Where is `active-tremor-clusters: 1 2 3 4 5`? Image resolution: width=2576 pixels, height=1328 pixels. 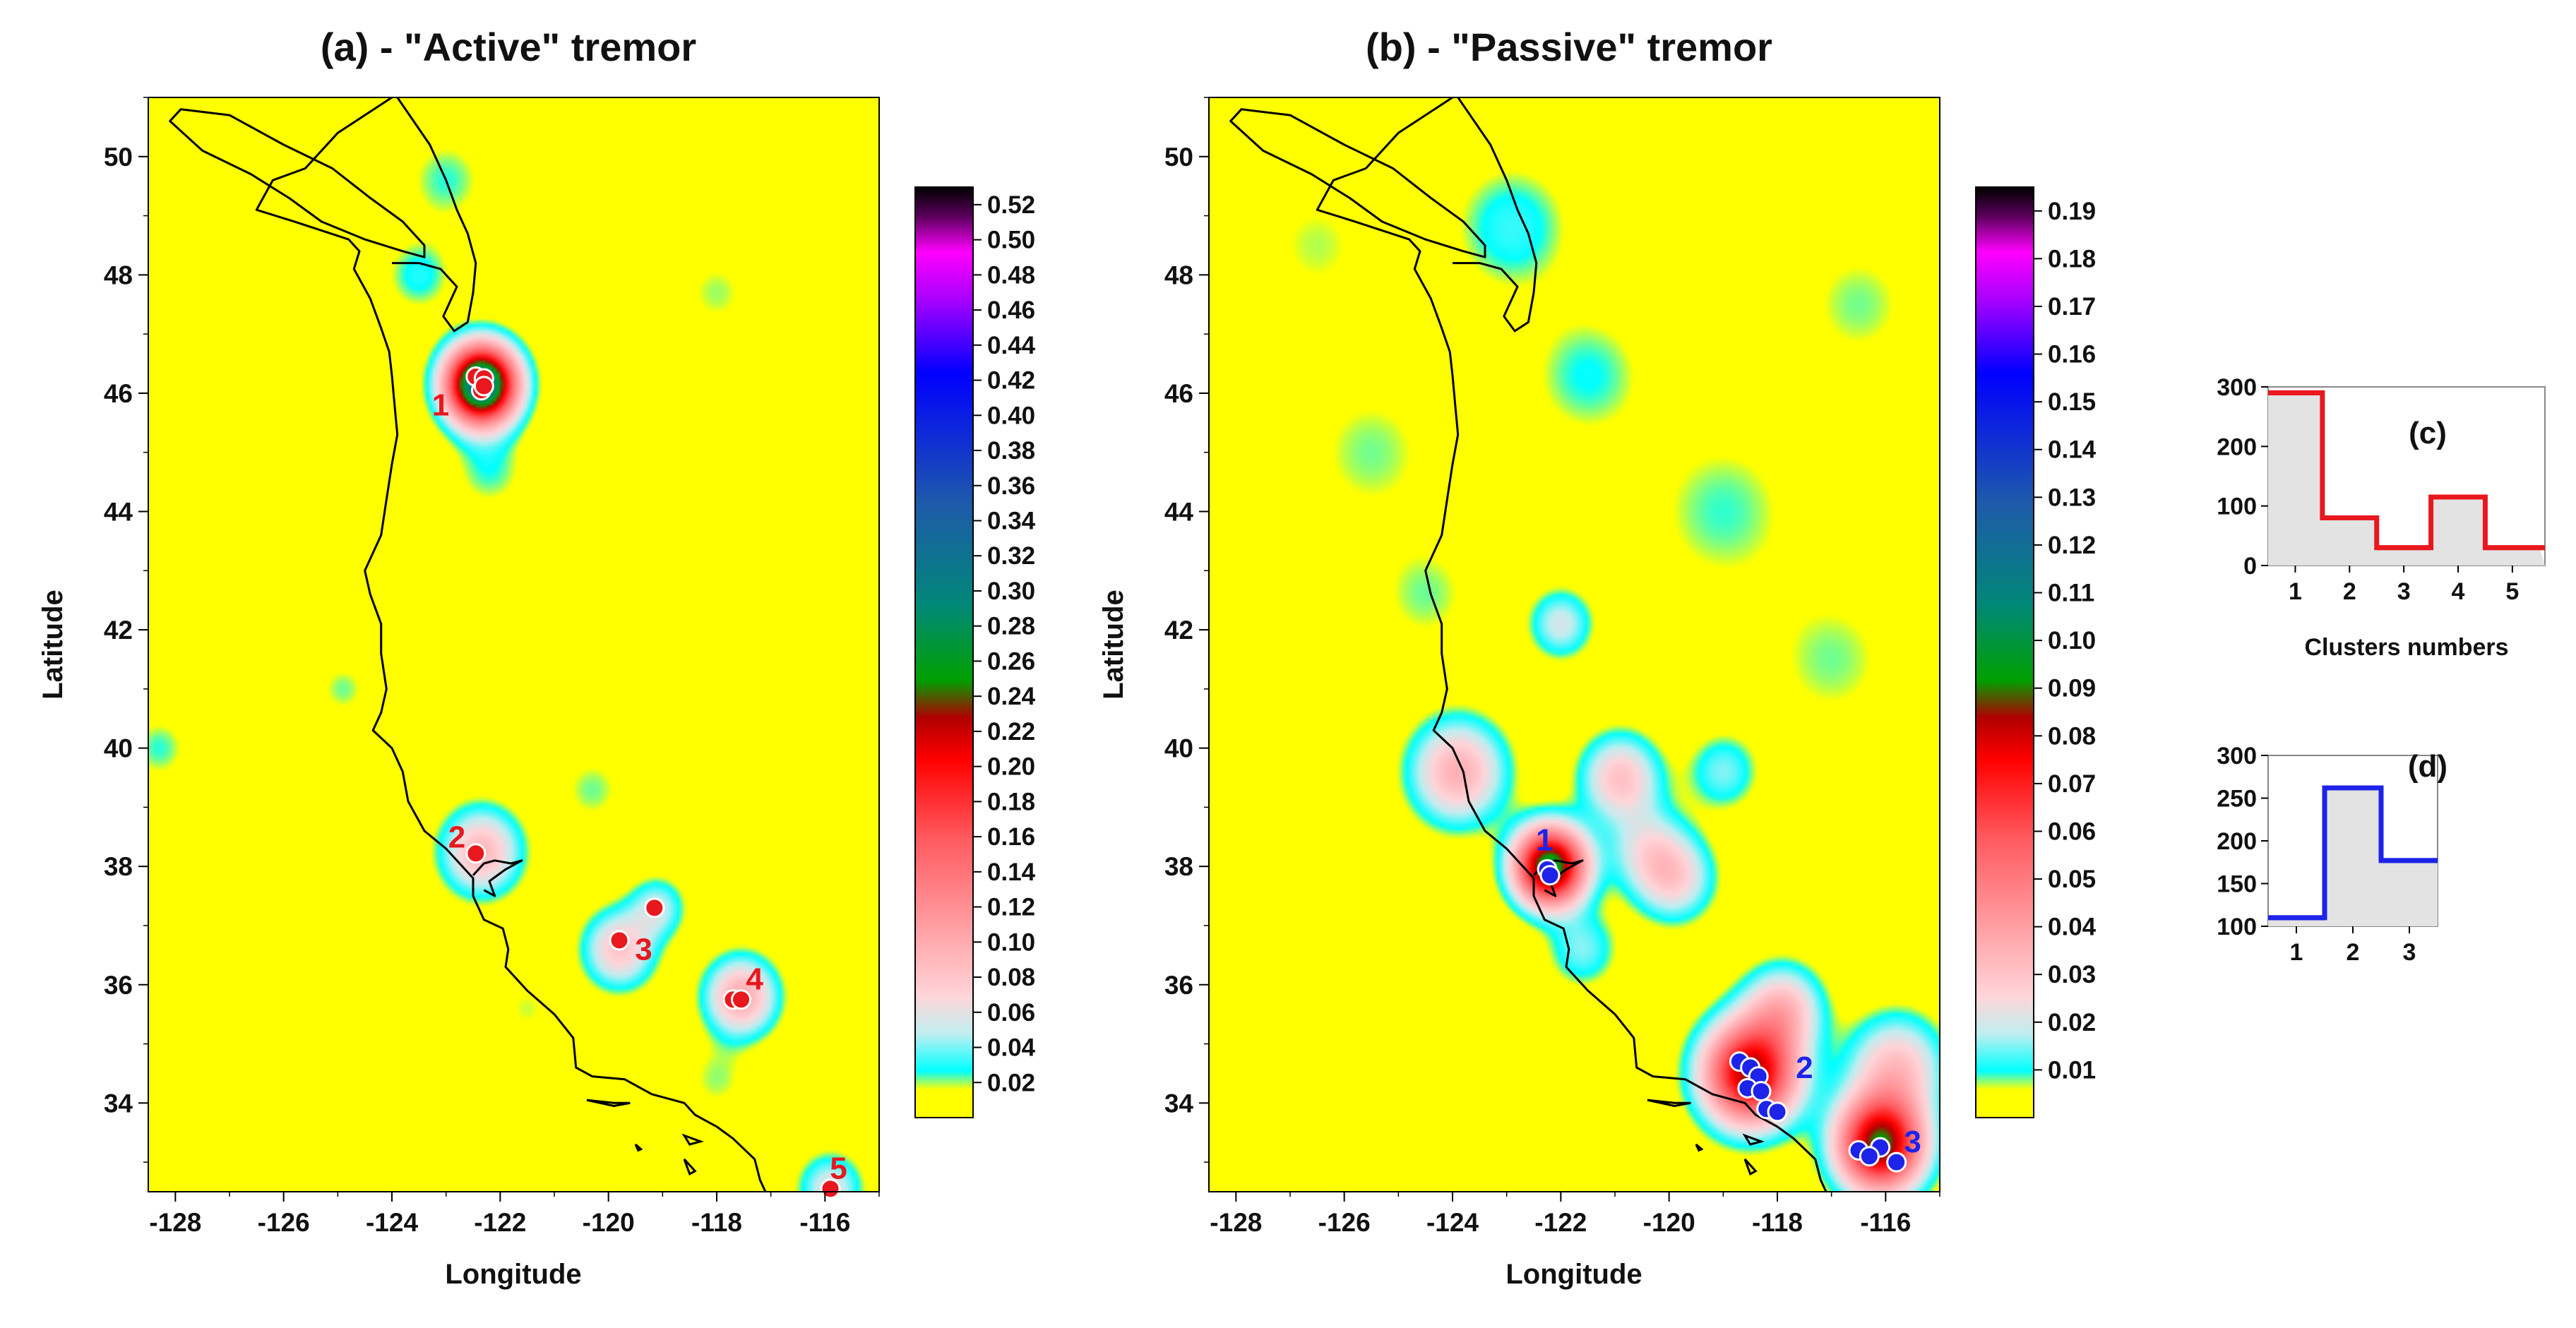 active-tremor-clusters: 1 2 3 4 5 is located at coordinates (639, 783).